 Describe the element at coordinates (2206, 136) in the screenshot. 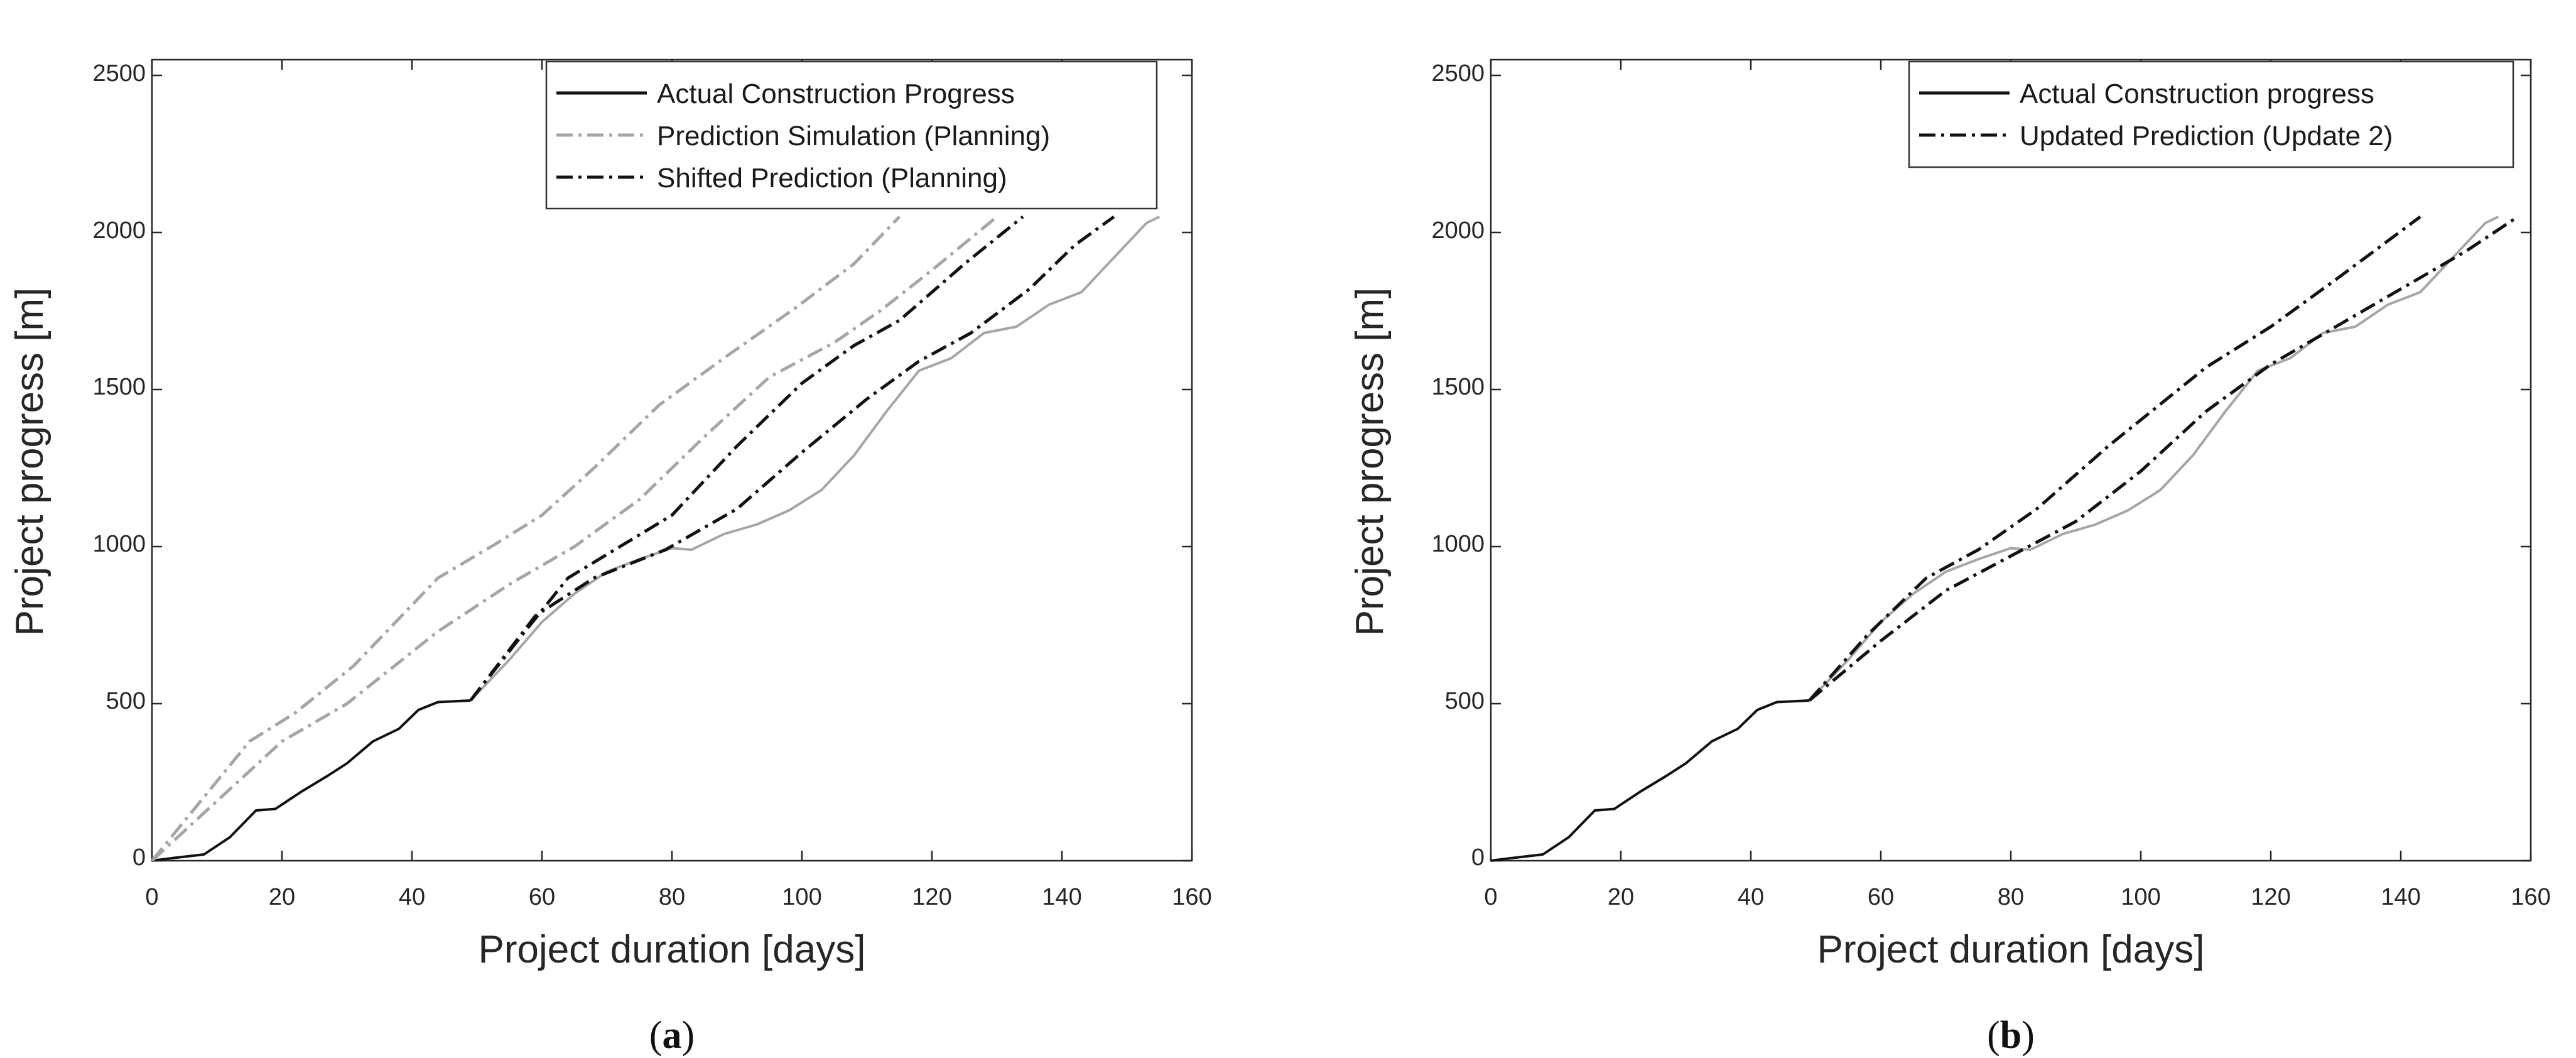

I see `legend-label: Updated Prediction (Update 2)` at that location.